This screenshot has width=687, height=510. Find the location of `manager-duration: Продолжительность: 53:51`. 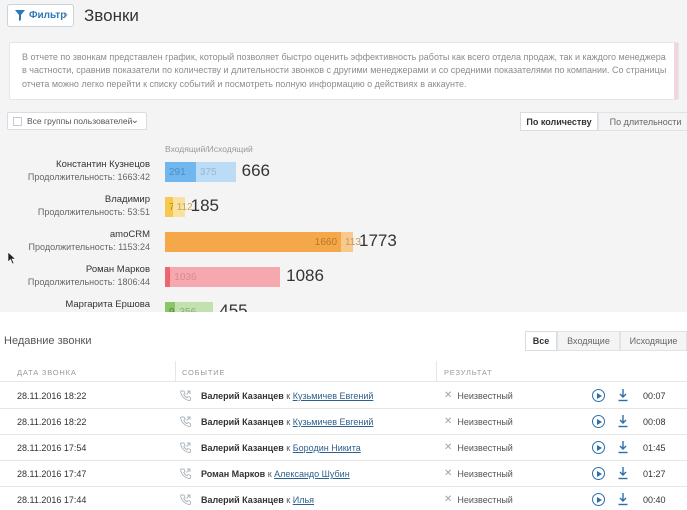

manager-duration: Продолжительность: 53:51 is located at coordinates (93, 212).